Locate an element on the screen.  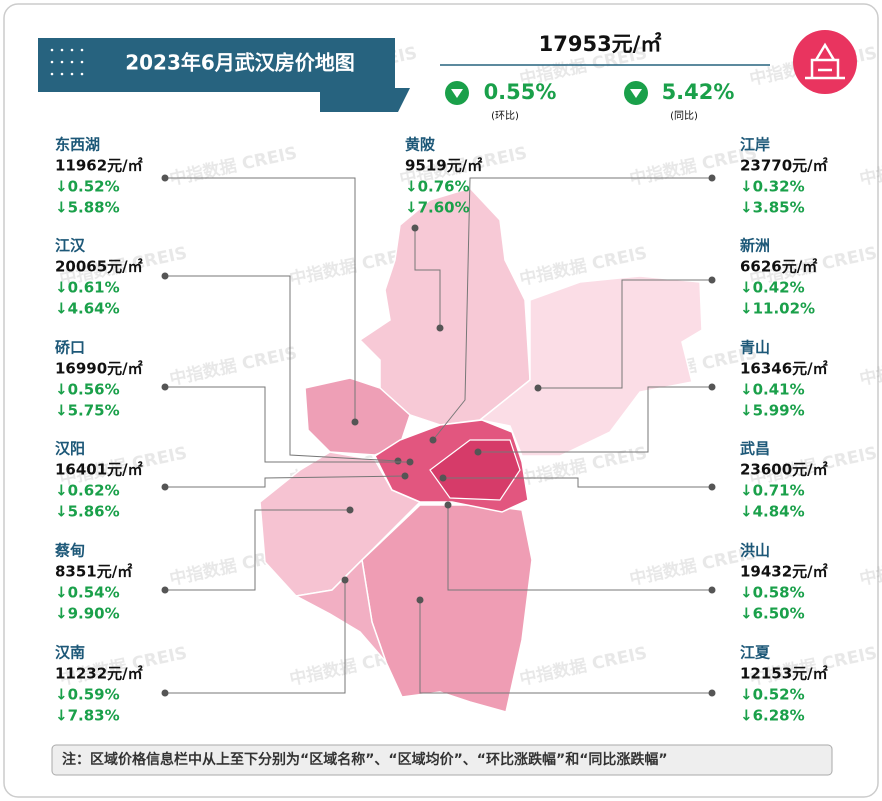
yoy-label: (同比) is located at coordinates (684, 116).